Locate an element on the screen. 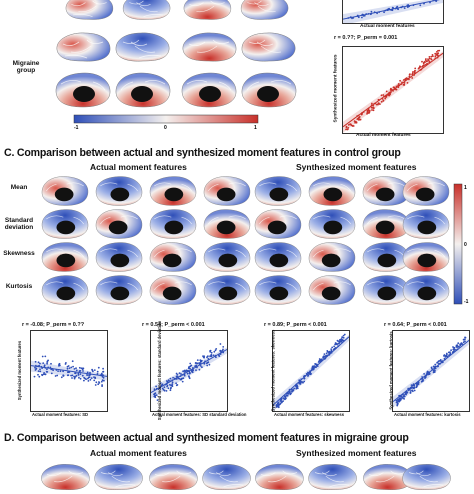 This screenshot has height=494, width=474. actual-features-head: Actual moment features is located at coordinates (138, 167).